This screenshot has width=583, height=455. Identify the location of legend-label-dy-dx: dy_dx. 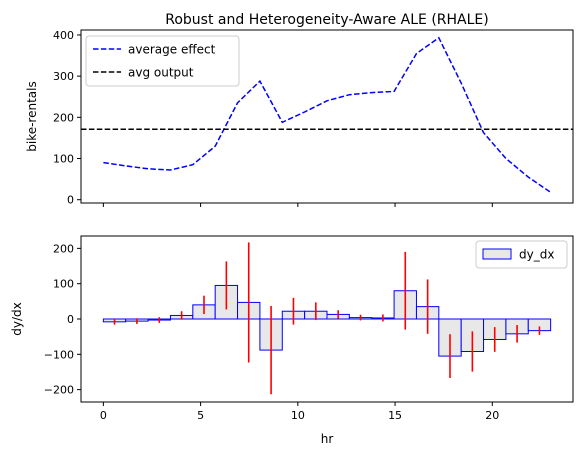
(536, 255).